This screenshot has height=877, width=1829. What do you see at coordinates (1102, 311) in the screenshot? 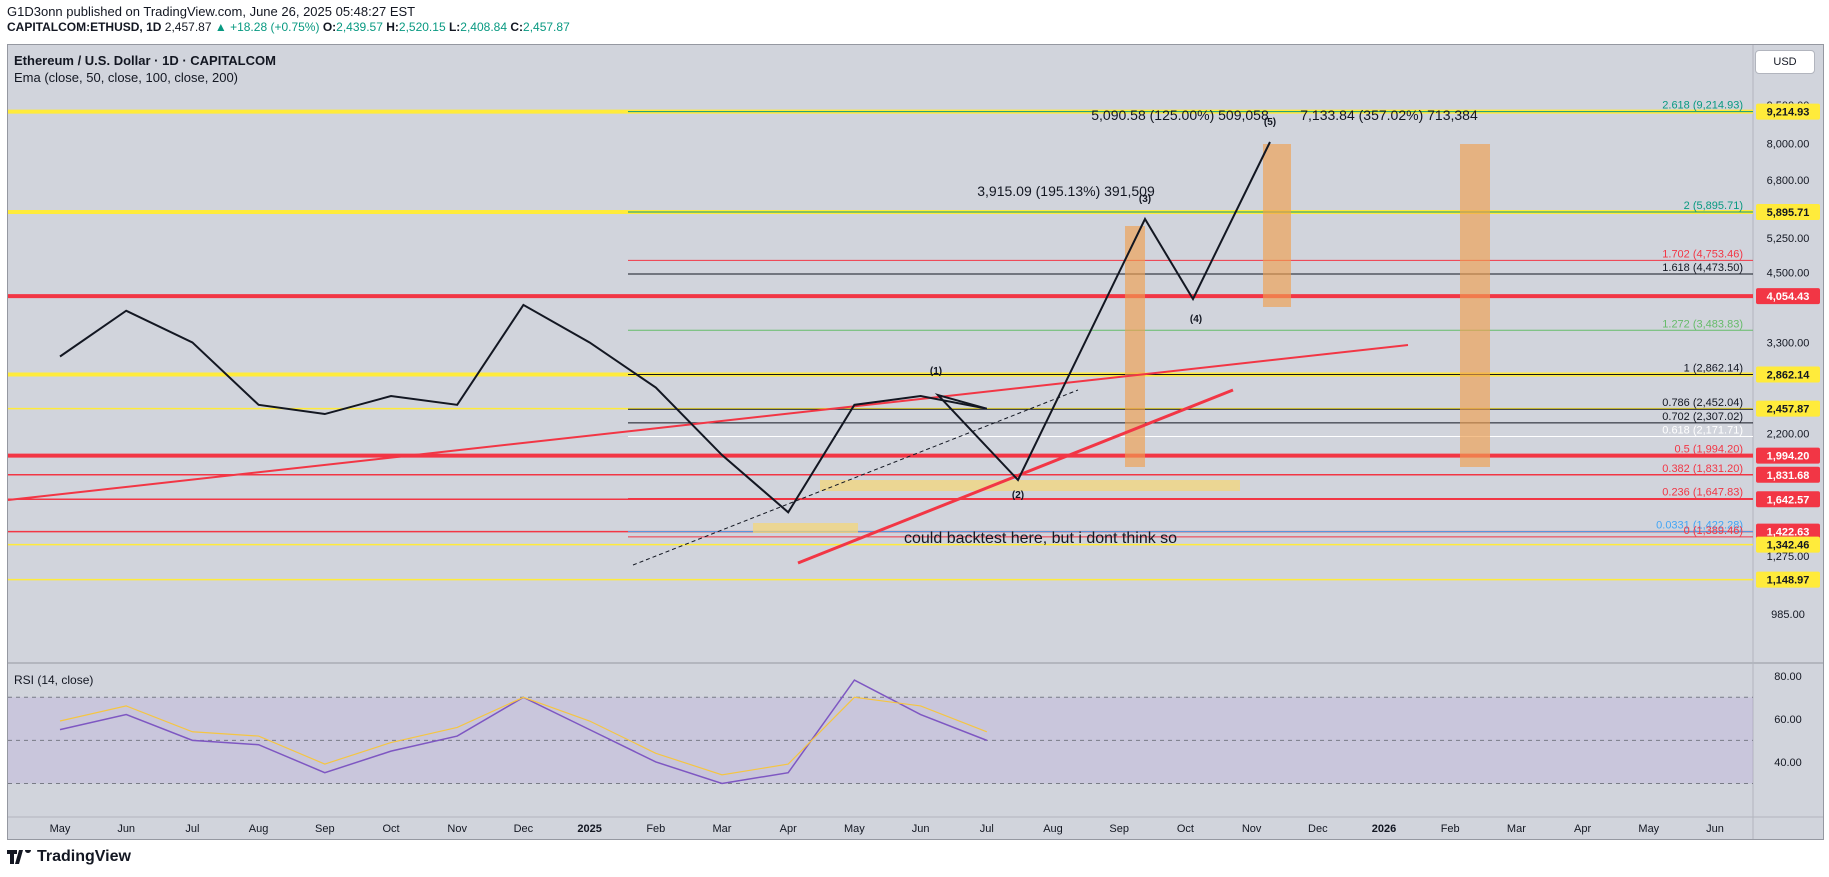
I see `projection-path` at bounding box center [1102, 311].